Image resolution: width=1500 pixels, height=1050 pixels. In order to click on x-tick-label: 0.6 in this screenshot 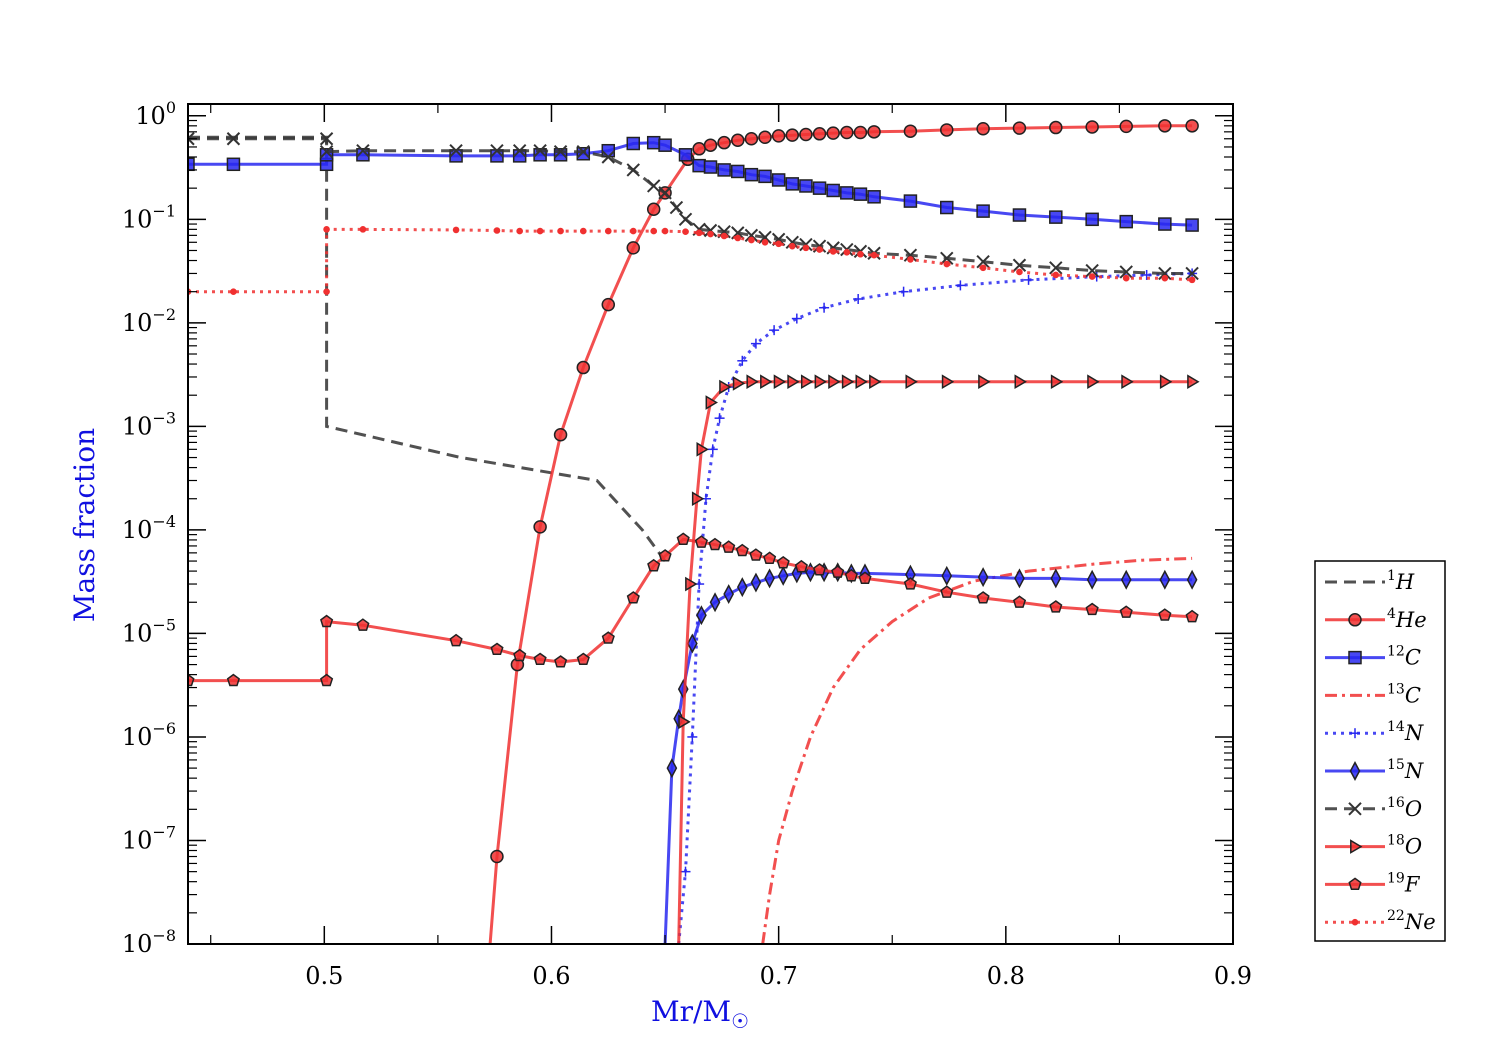, I will do `click(551, 976)`.